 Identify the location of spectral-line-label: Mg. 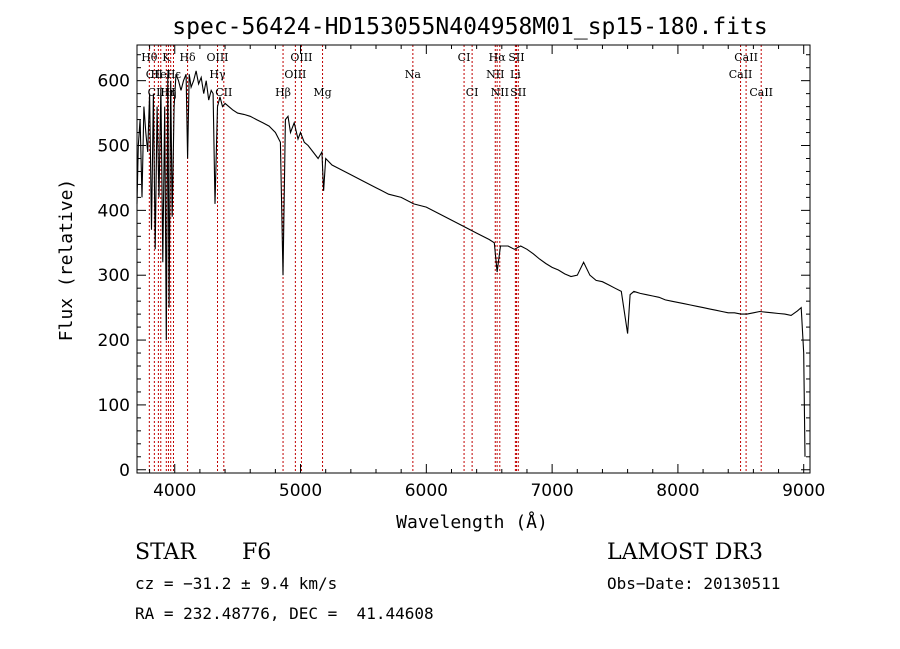
(322, 92).